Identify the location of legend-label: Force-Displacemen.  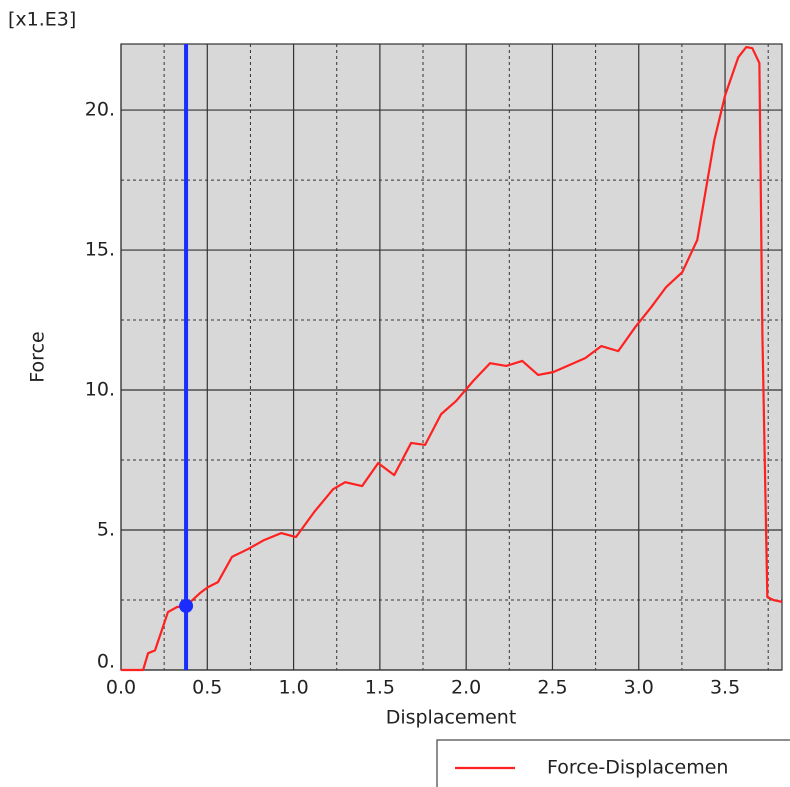
(637, 768).